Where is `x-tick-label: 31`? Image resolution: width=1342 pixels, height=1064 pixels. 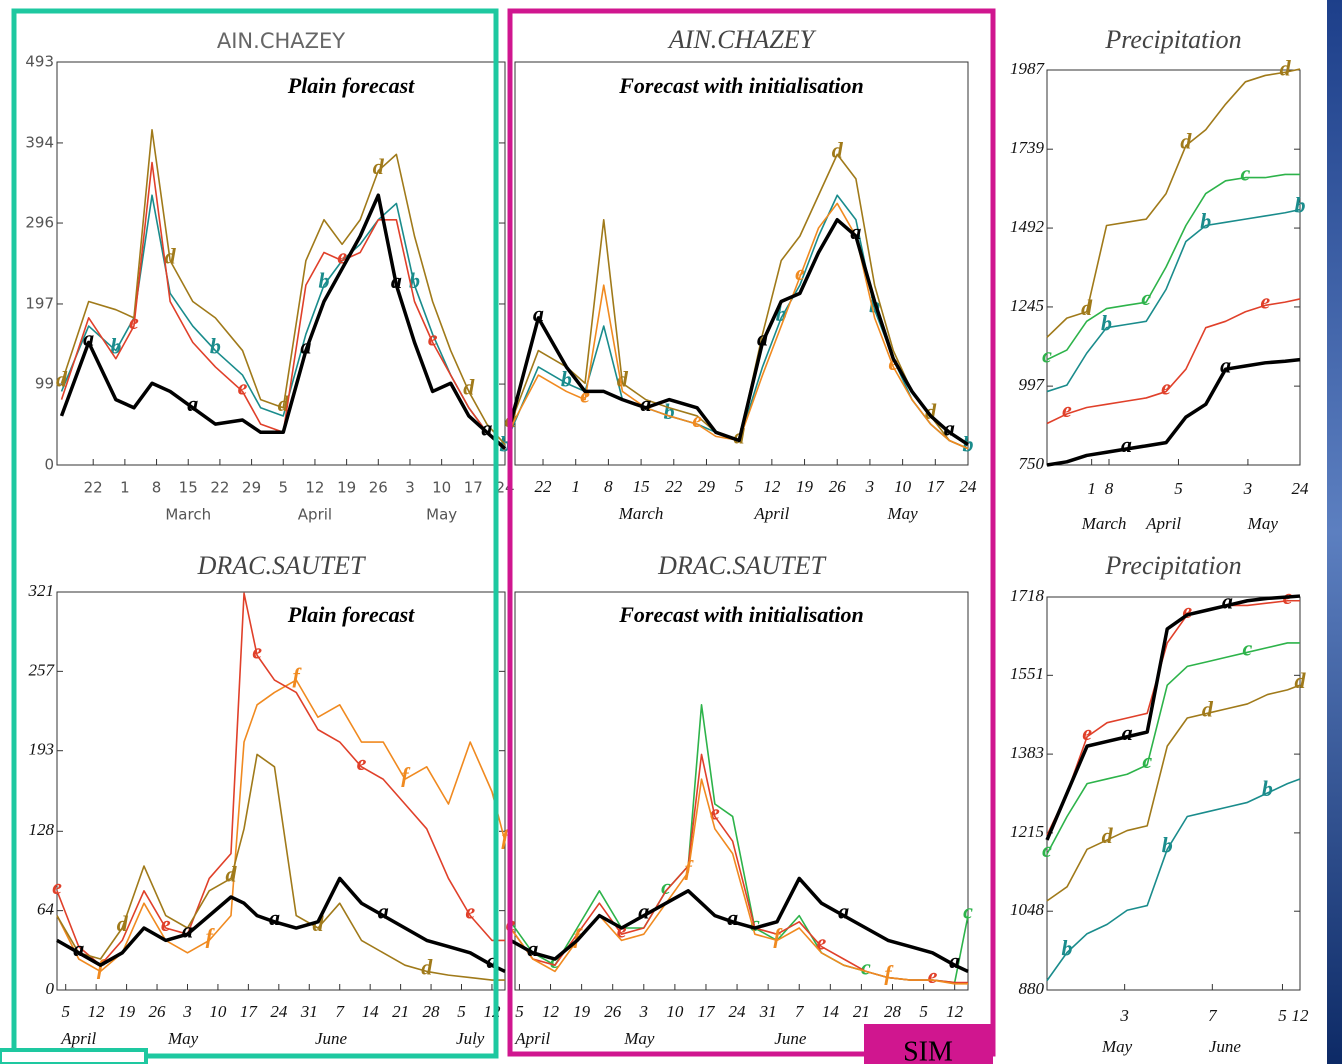
x-tick-label: 31 is located at coordinates (309, 1011).